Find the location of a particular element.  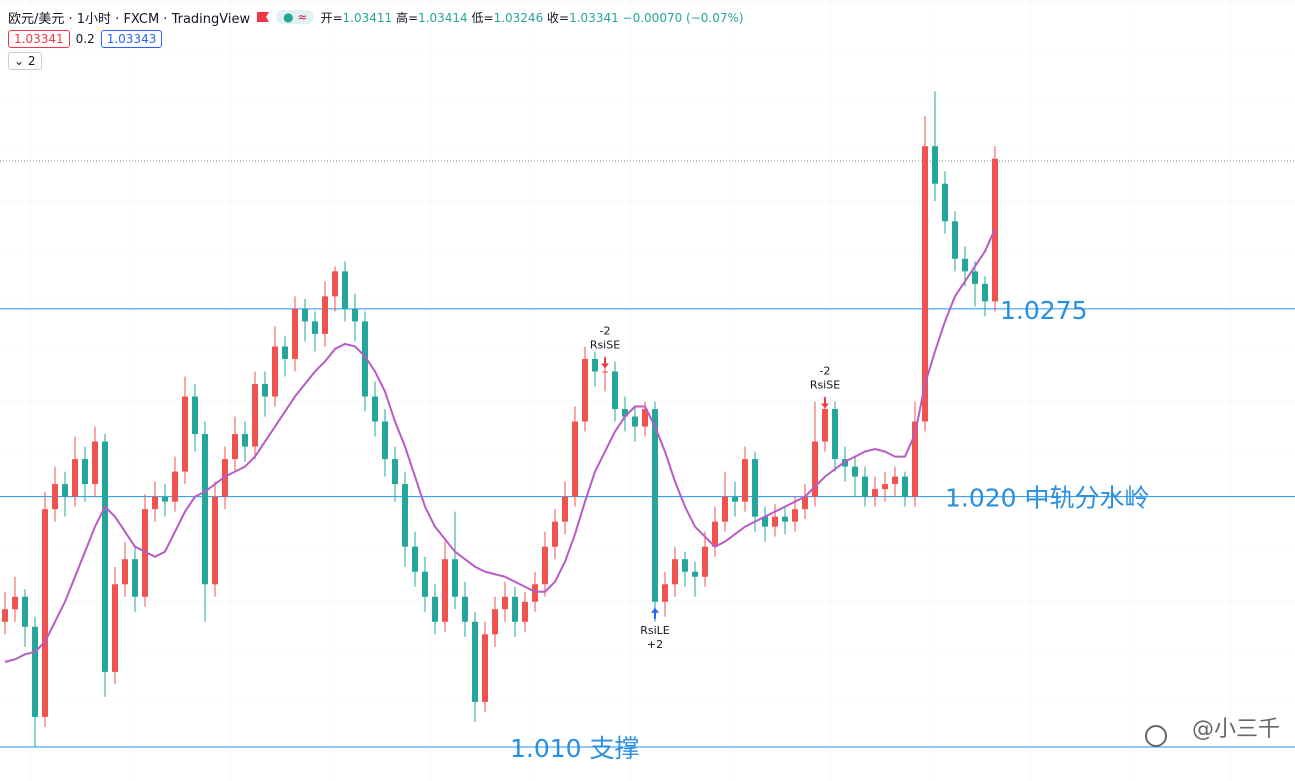

collapse-row: ⌄ 2 is located at coordinates (376, 61).